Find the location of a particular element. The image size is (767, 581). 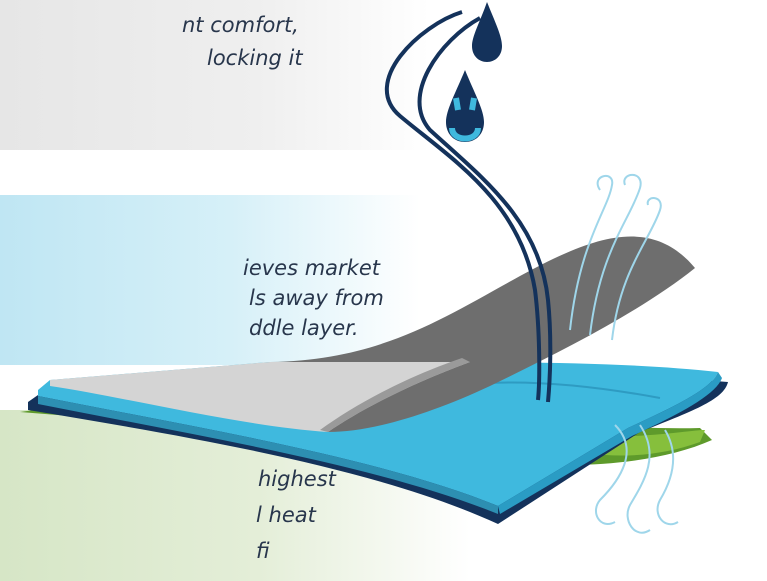

top-layer-text-line-1: nt comfort, is located at coordinates (240, 25).